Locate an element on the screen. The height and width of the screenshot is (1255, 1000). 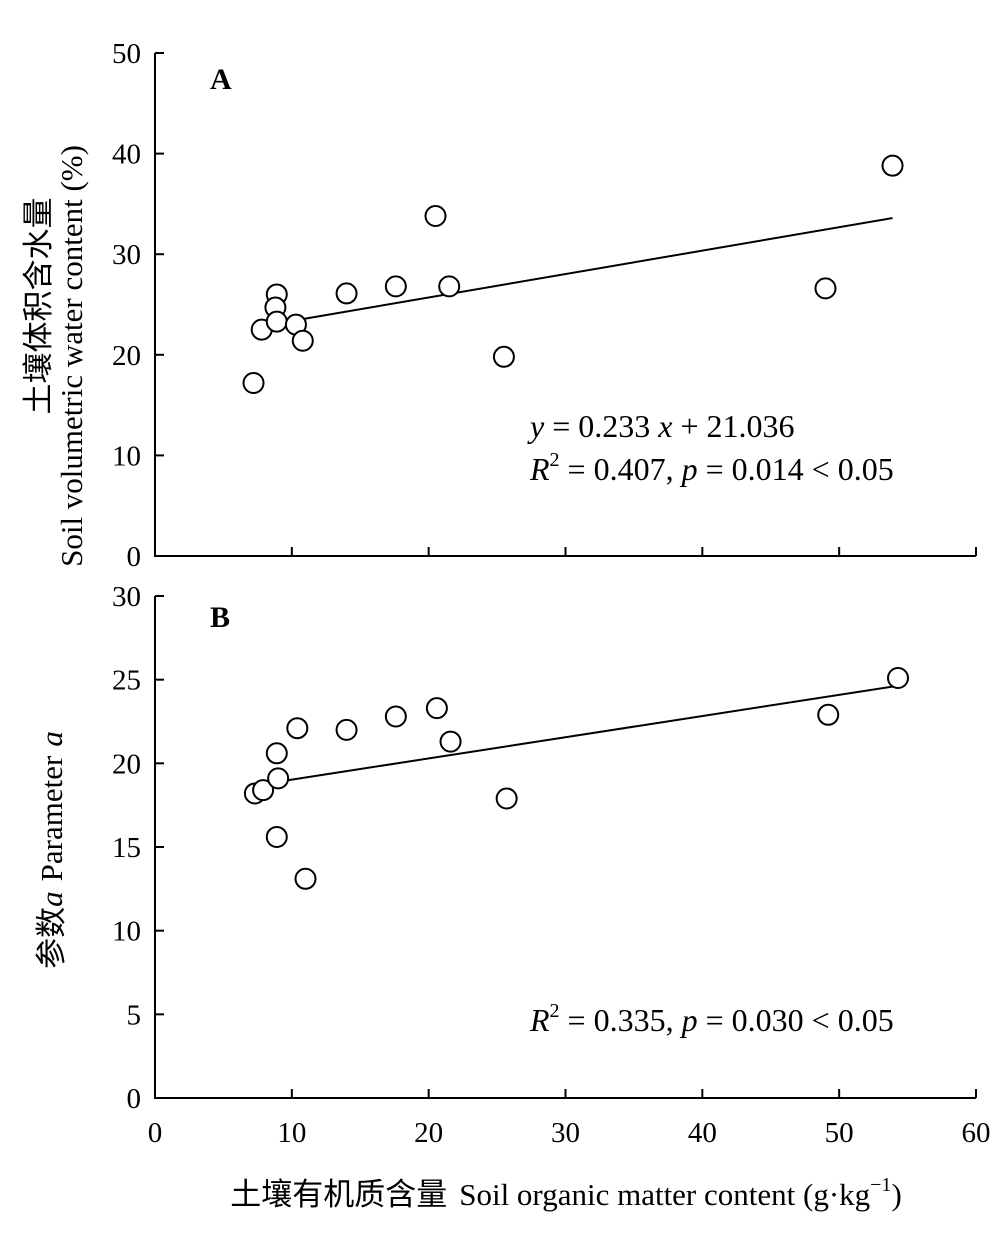
xlabel-close: ) is located at coordinates (896, 1194).